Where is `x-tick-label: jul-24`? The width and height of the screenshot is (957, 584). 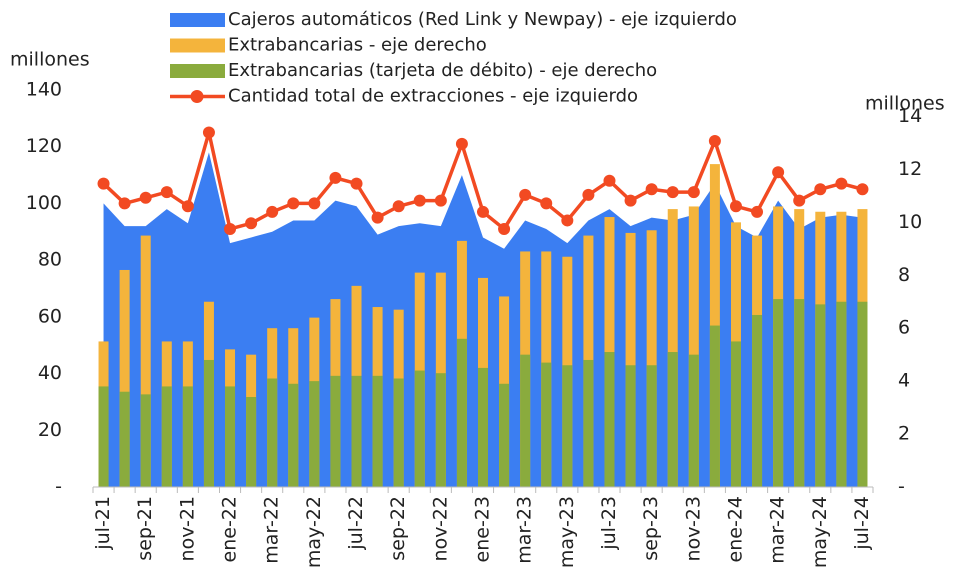
x-tick-label: jul-24 is located at coordinates (862, 523).